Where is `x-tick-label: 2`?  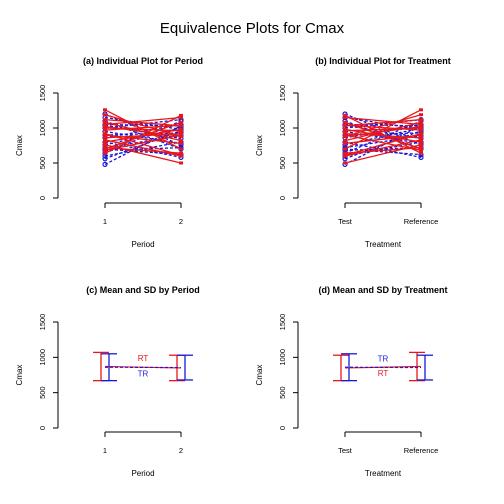 x-tick-label: 2 is located at coordinates (181, 450).